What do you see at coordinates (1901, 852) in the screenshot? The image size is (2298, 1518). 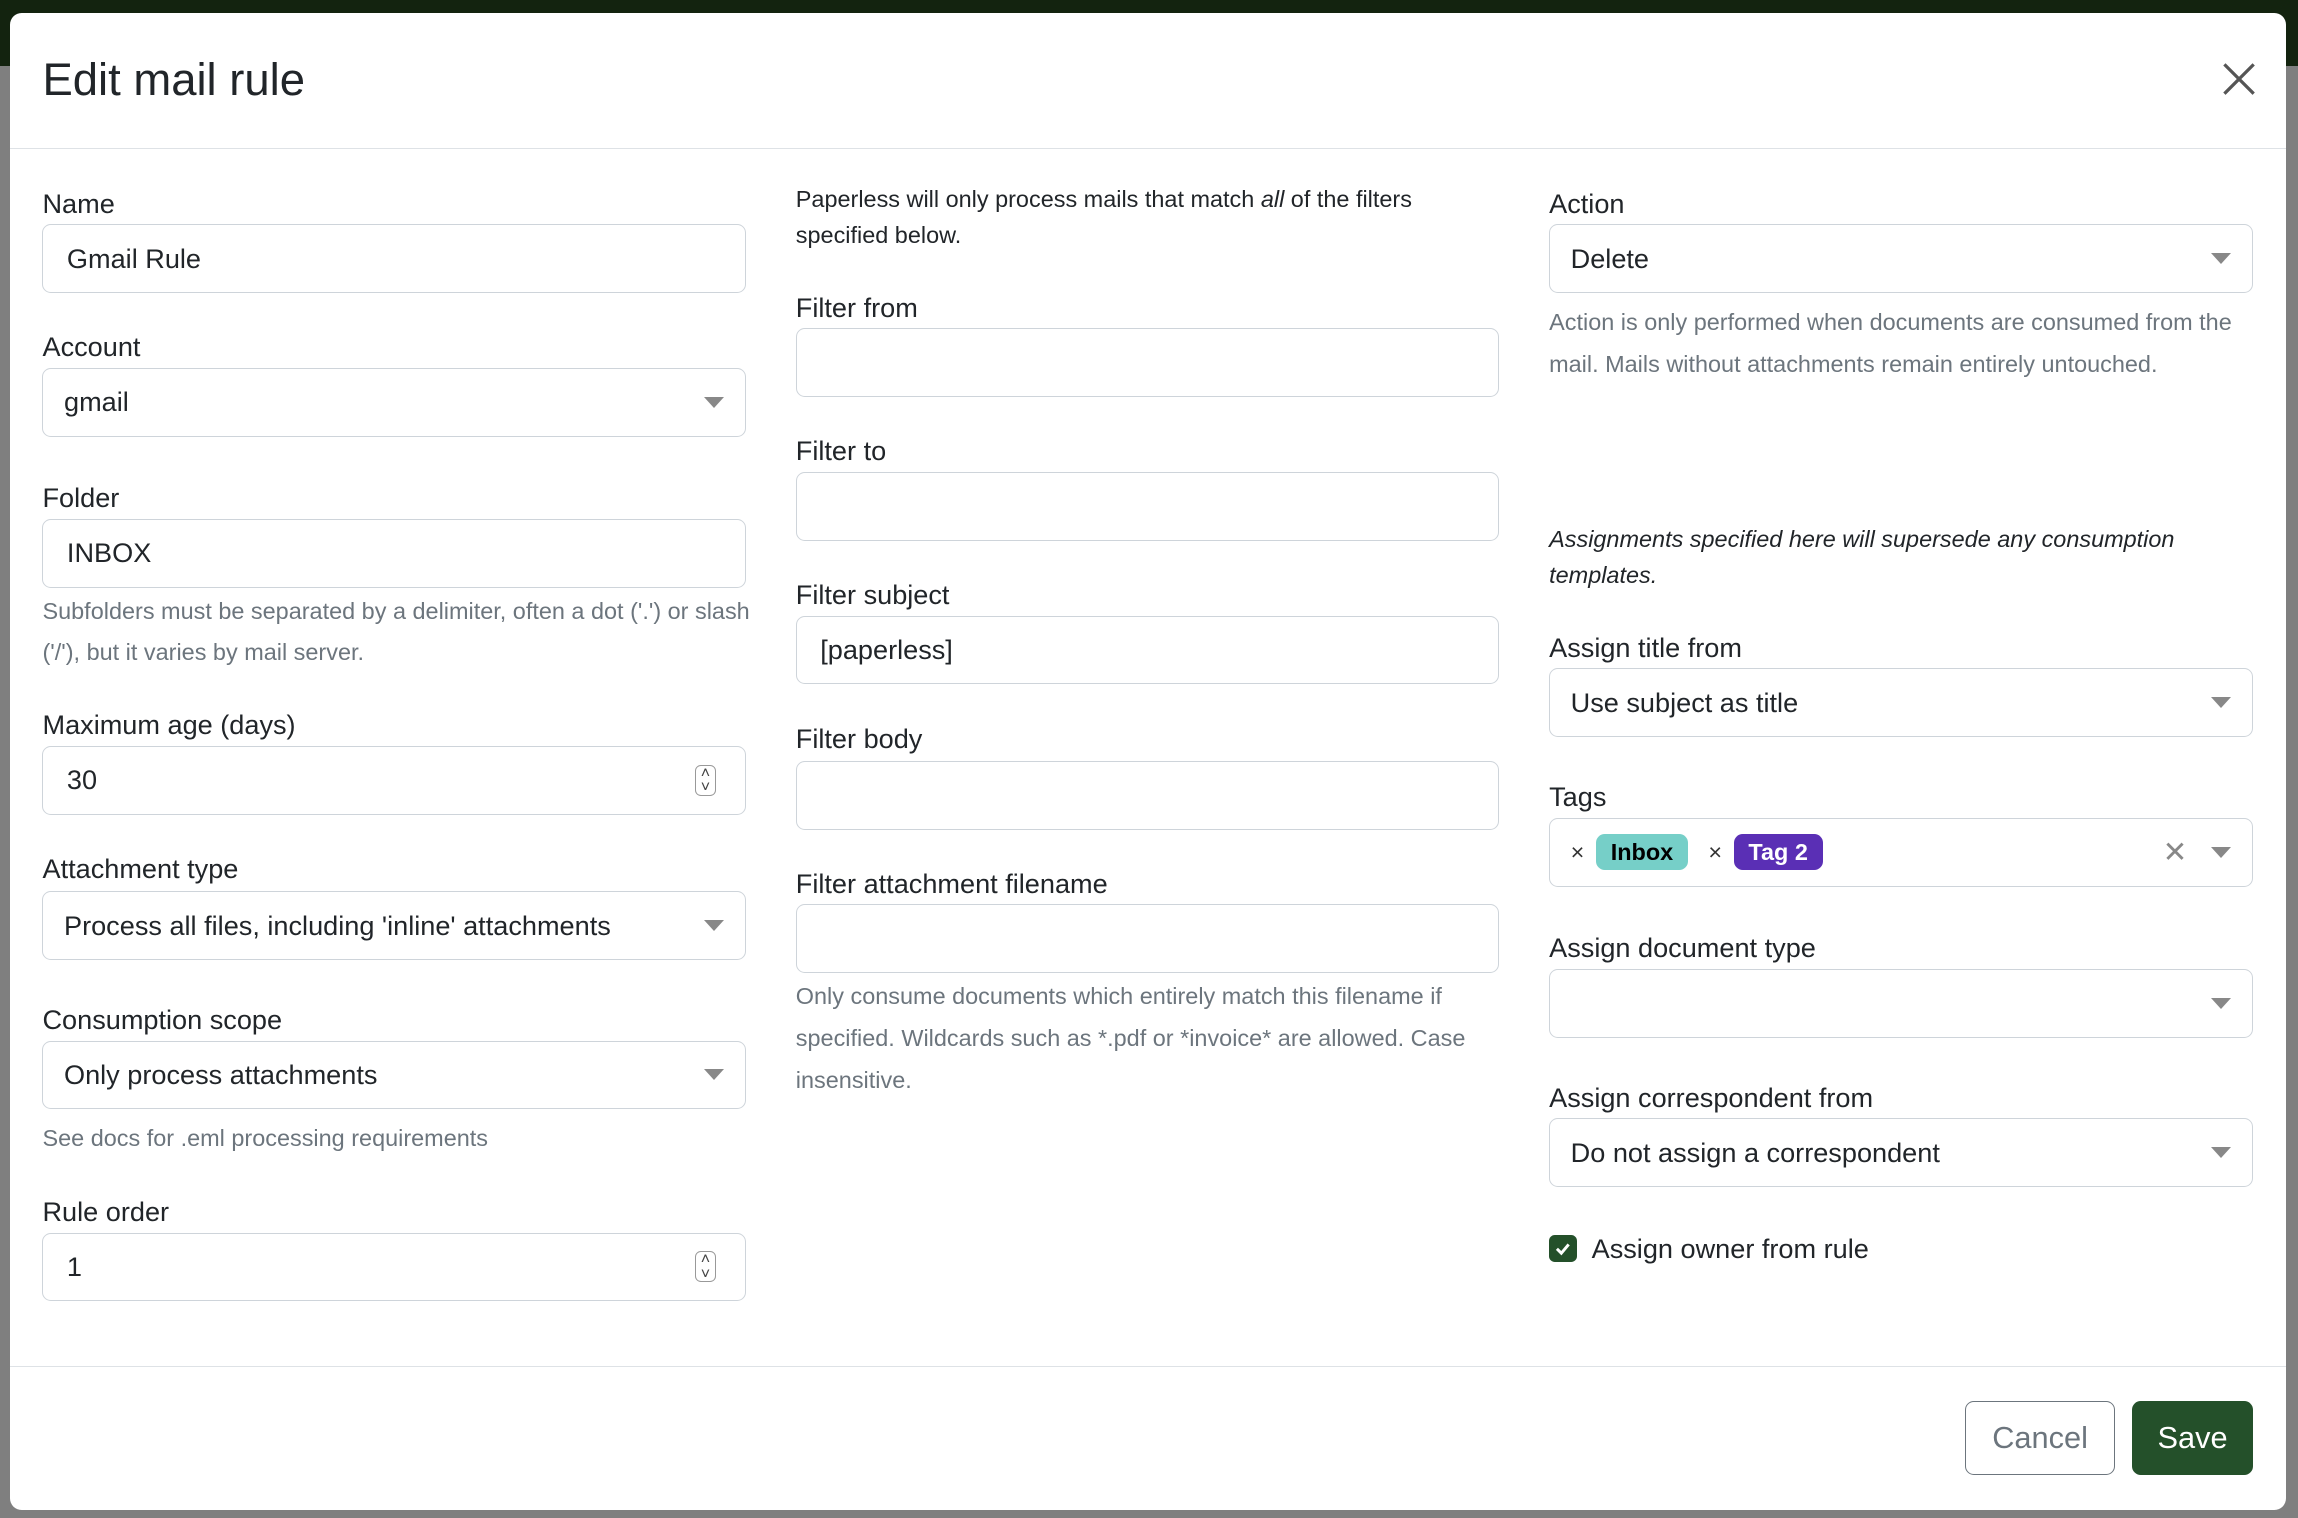 I see `tags-select: × Inbox × Tag 2 ✕` at bounding box center [1901, 852].